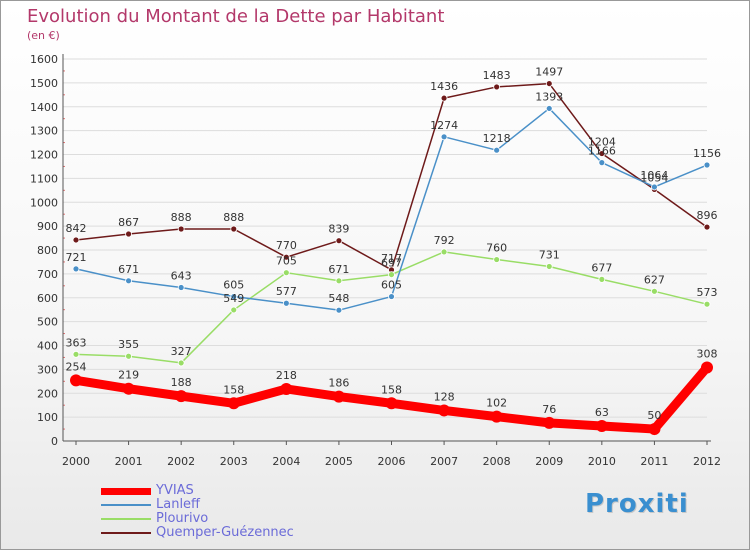 This screenshot has width=750, height=550. Describe the element at coordinates (444, 461) in the screenshot. I see `x-tick-label-2007: 2007` at that location.